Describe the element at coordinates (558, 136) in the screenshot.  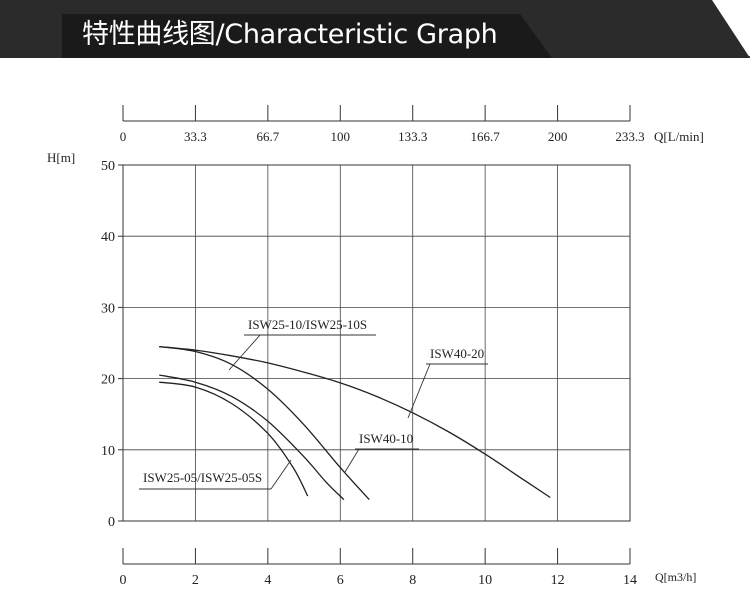
I see `top-axis-tick-label: 200` at that location.